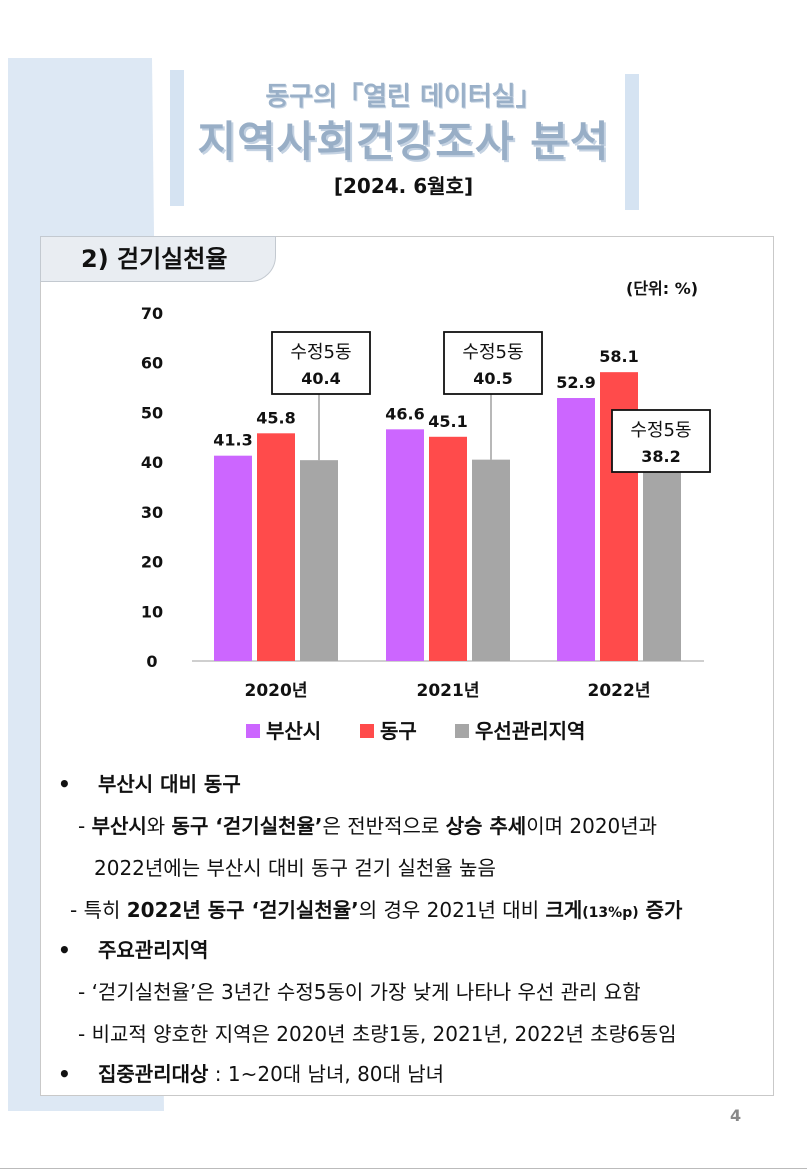  What do you see at coordinates (275, 417) in the screenshot?
I see `data-label: 45.8` at bounding box center [275, 417].